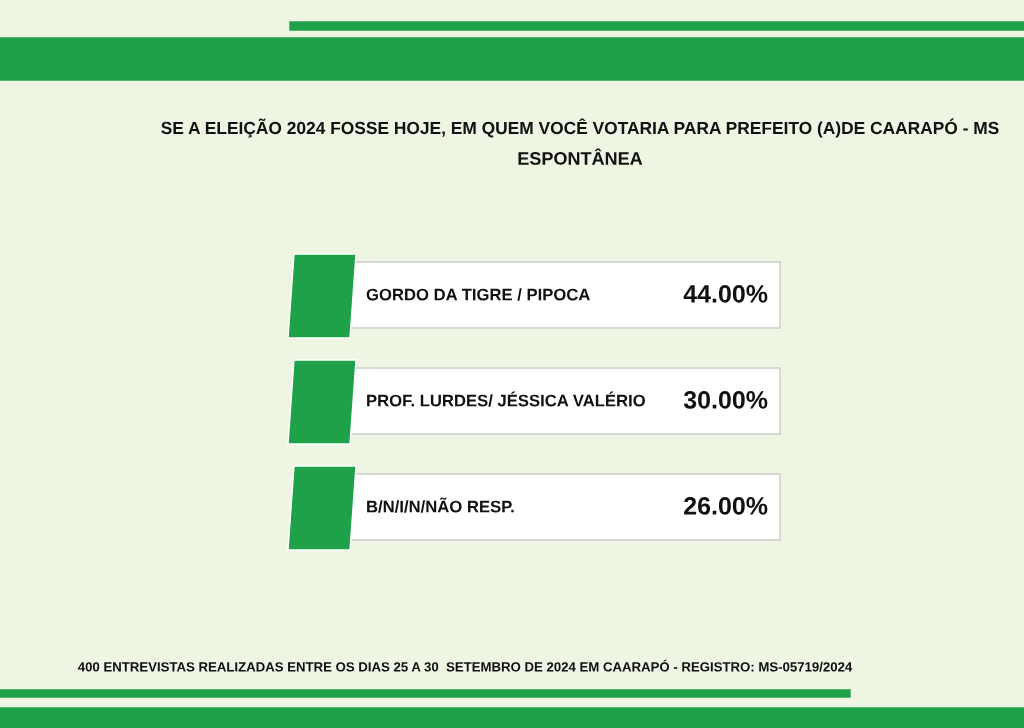  What do you see at coordinates (580, 156) in the screenshot?
I see `text: ESPONTÂNEA` at bounding box center [580, 156].